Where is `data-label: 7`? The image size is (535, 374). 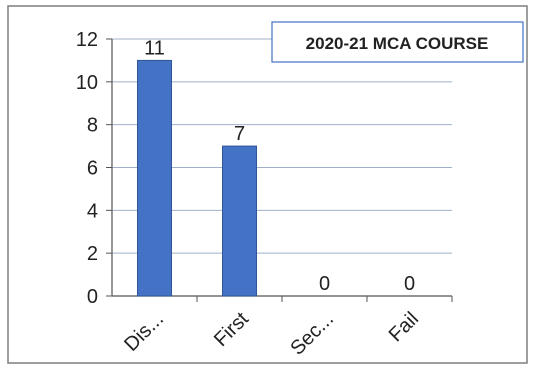
data-label: 7 is located at coordinates (239, 134).